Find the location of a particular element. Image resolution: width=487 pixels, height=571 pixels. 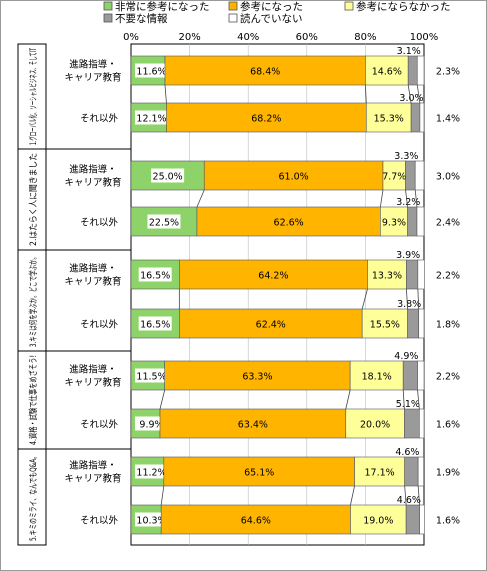

data-label: 64.6% is located at coordinates (256, 521).